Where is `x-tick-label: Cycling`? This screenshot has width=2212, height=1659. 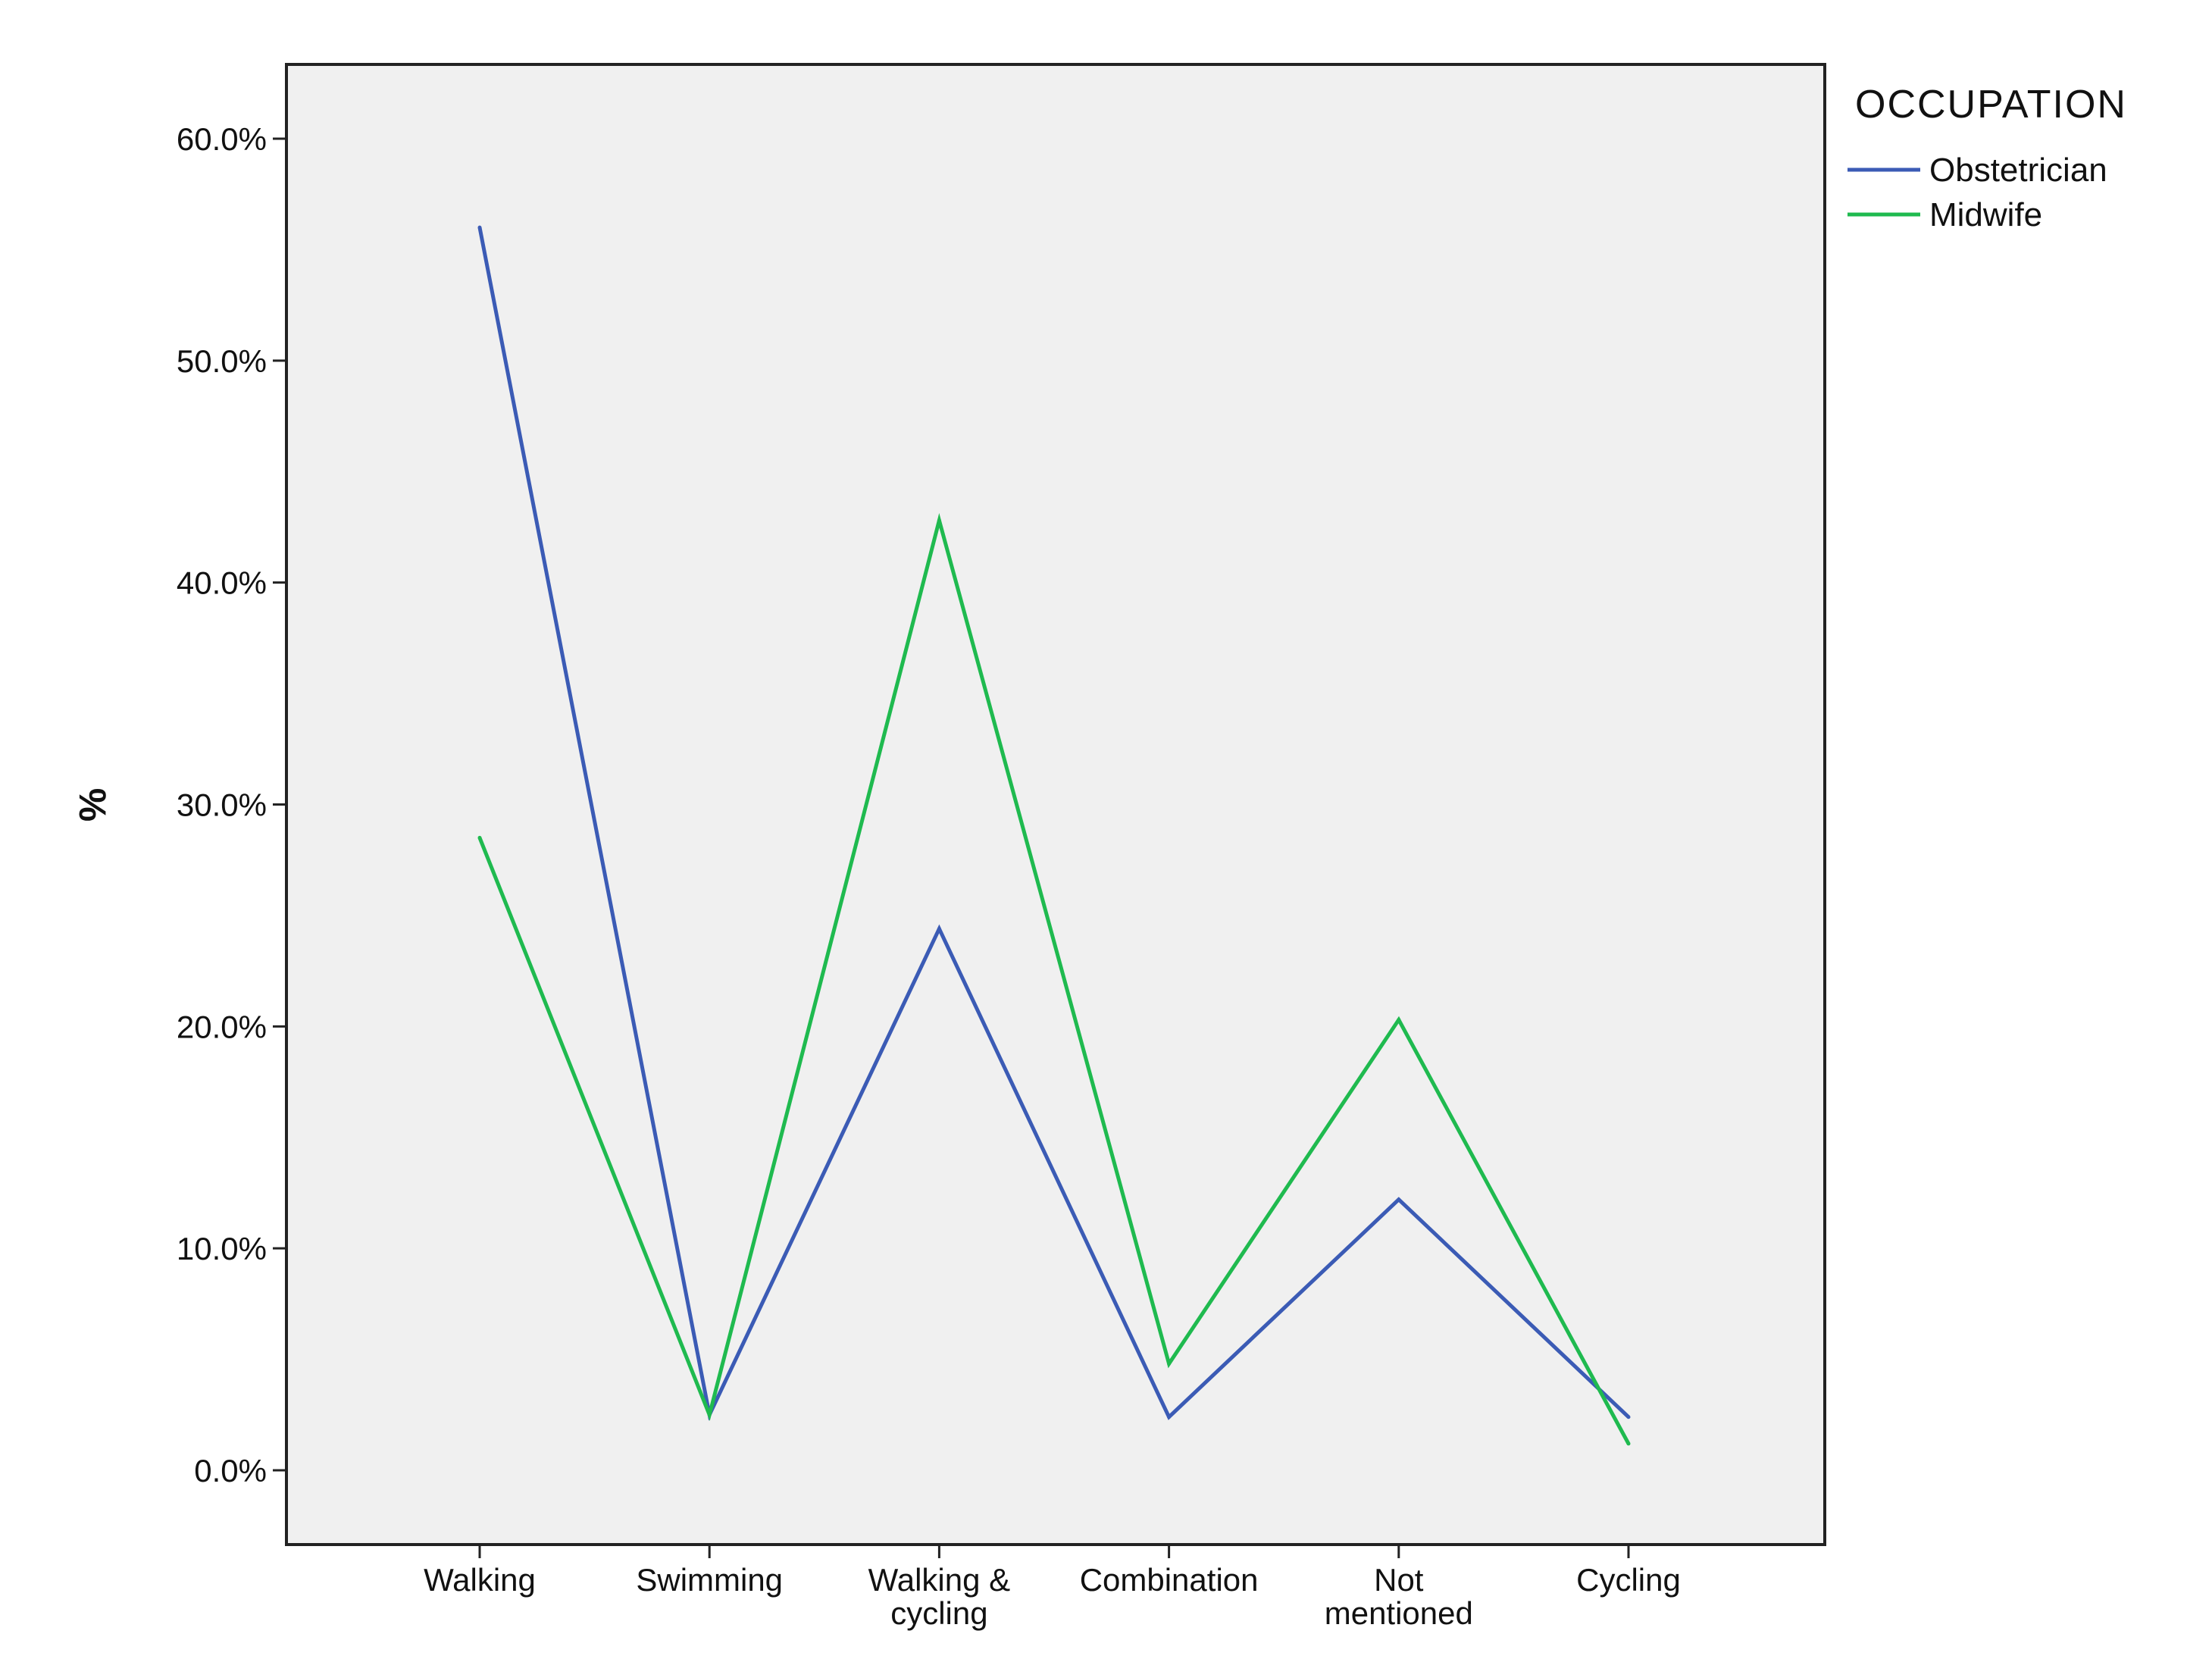
x-tick-label: Cycling is located at coordinates (1628, 1580).